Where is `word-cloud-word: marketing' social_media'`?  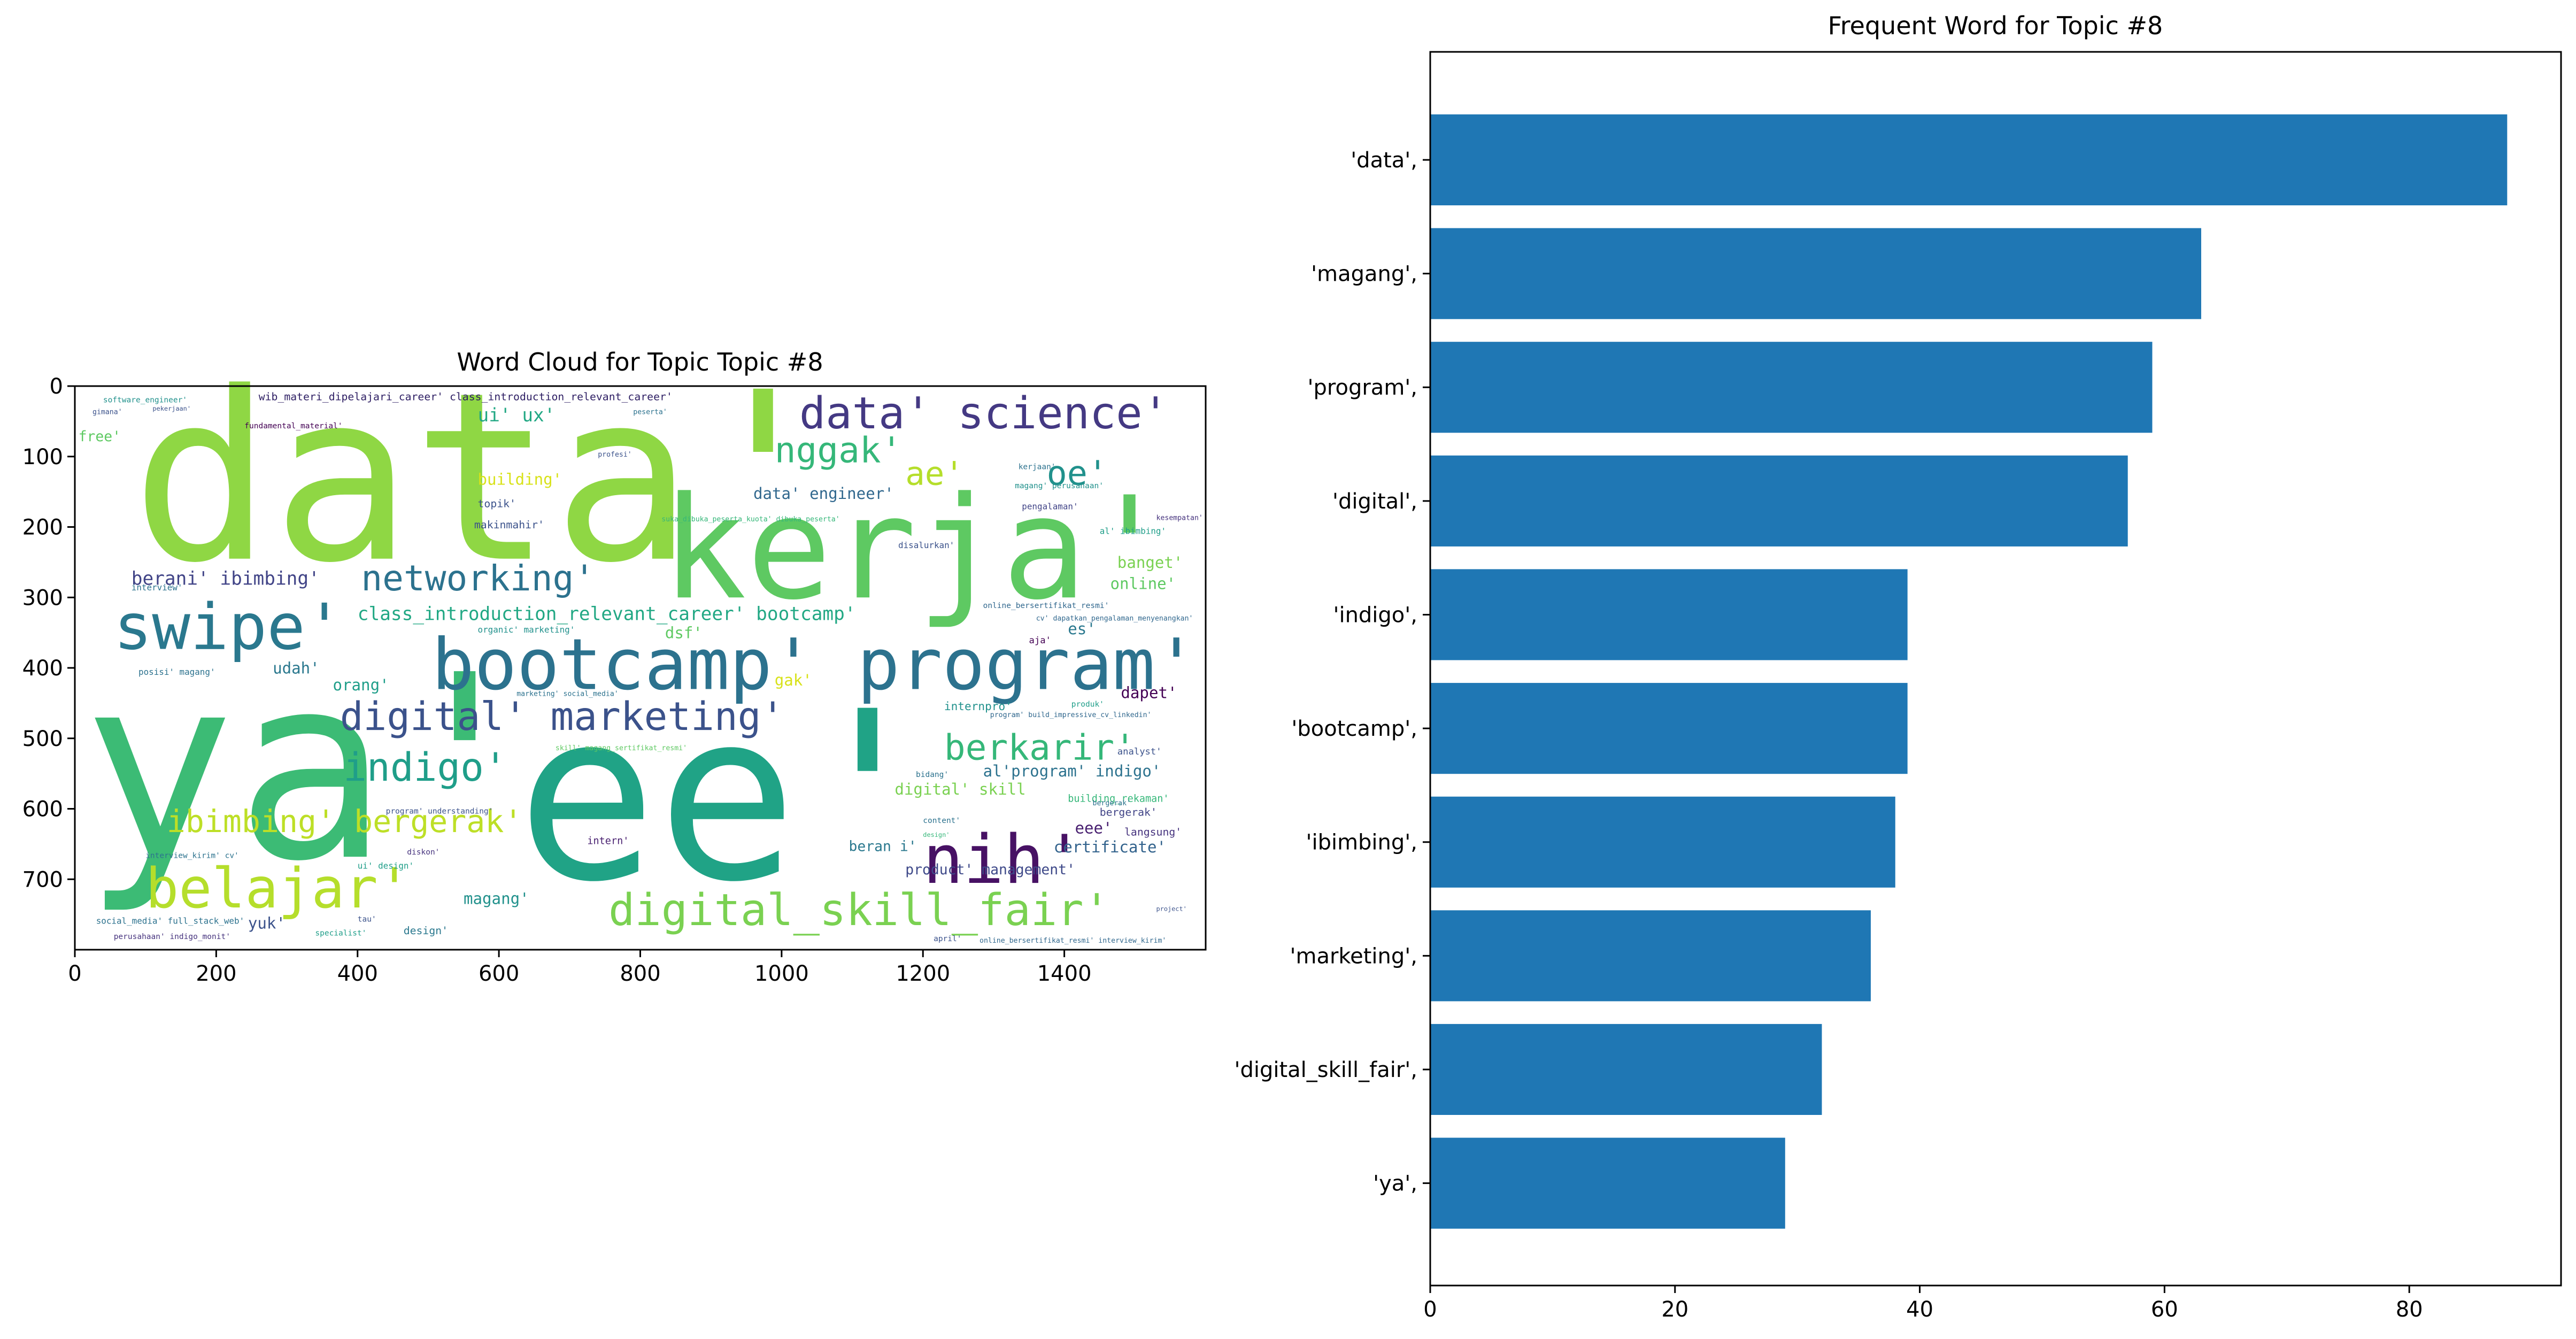
word-cloud-word: marketing' social_media' is located at coordinates (567, 694).